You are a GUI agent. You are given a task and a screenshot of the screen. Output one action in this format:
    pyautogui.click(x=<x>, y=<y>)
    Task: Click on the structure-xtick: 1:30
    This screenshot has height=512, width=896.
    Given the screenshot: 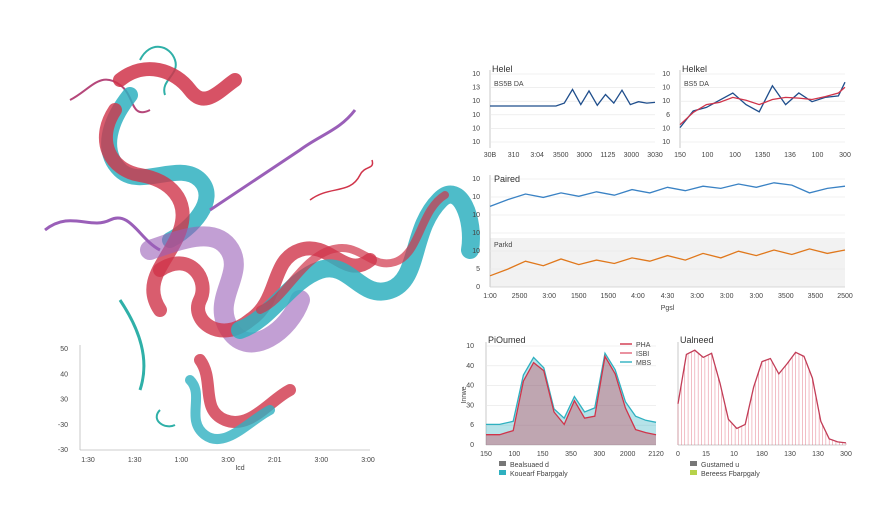 What is the action you would take?
    pyautogui.click(x=135, y=460)
    